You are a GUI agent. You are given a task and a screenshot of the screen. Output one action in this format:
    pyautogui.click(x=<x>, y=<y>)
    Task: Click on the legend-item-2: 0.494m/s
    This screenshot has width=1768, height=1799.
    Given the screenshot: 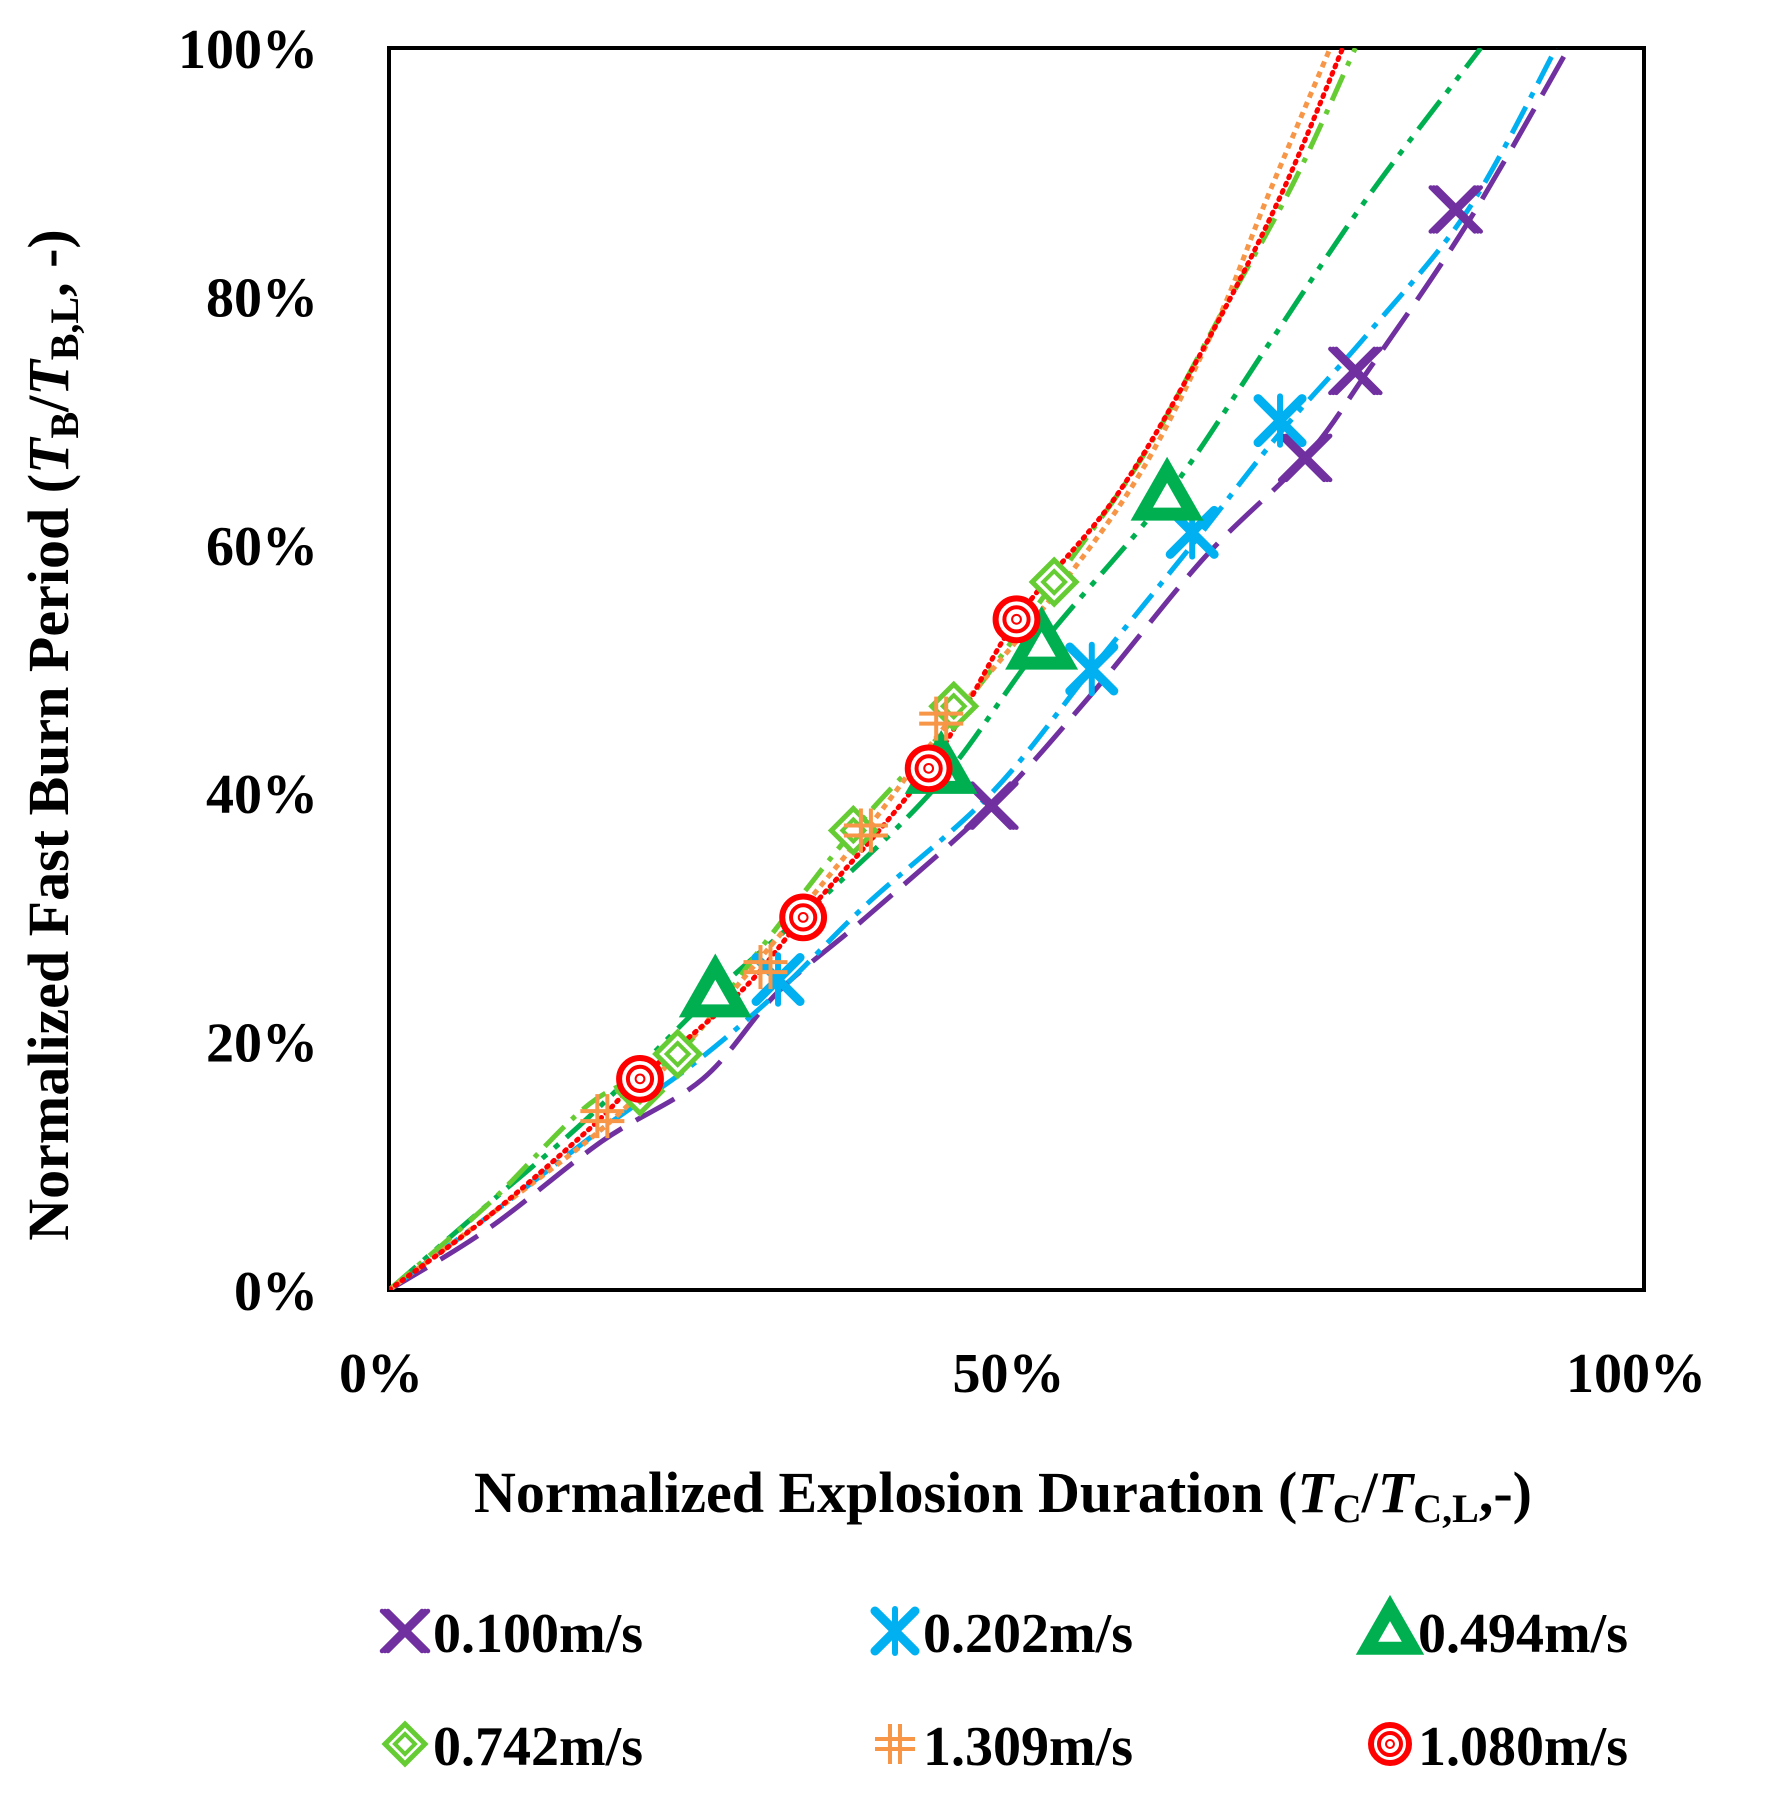 What is the action you would take?
    pyautogui.click(x=1491, y=1629)
    